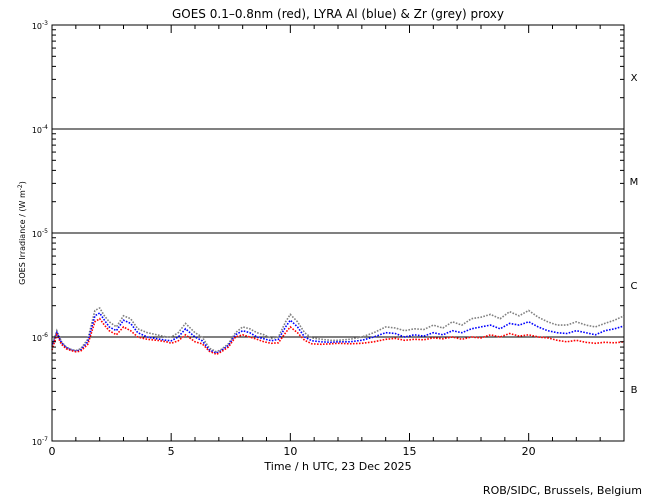 This screenshot has height=500, width=650. Describe the element at coordinates (634, 234) in the screenshot. I see `flare-class-labels: X M C B` at that location.